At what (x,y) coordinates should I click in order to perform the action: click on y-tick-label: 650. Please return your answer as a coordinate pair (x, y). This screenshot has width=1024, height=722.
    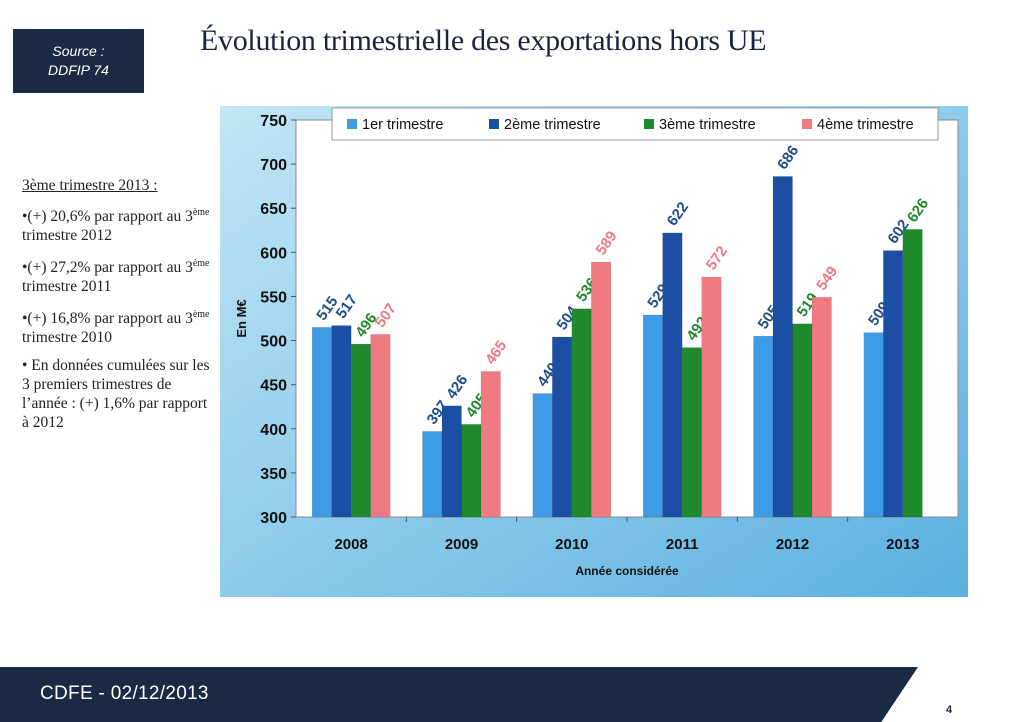
    Looking at the image, I should click on (273, 209).